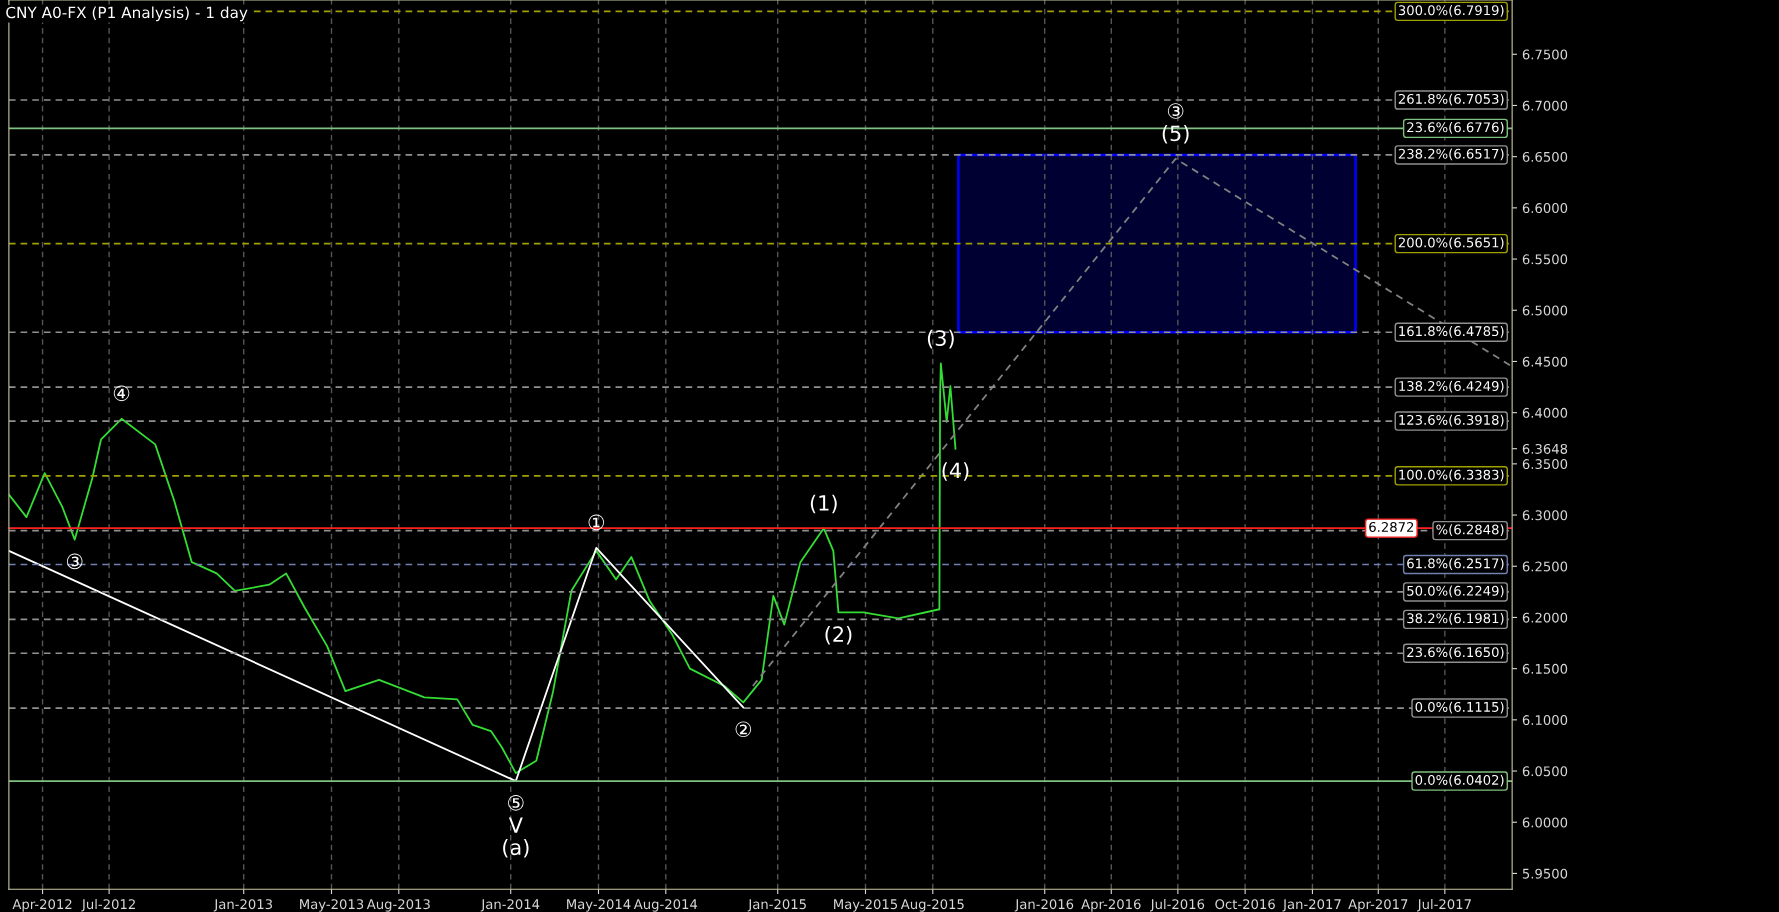 The height and width of the screenshot is (912, 1779). I want to click on x-tick-label: Jan-2014, so click(510, 905).